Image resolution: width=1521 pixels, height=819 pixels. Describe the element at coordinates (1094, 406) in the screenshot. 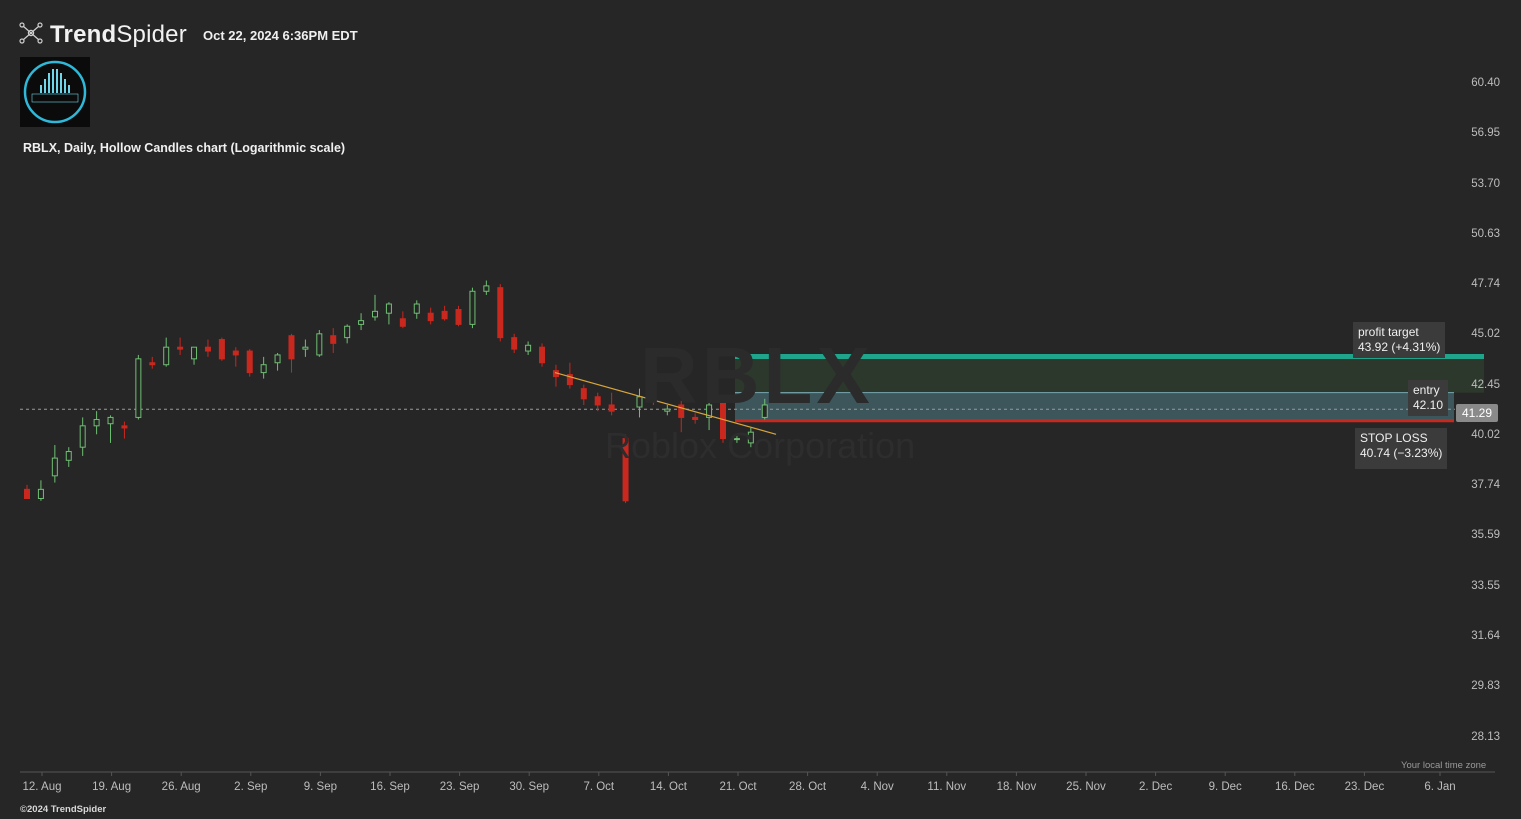

I see `entry-zone` at that location.